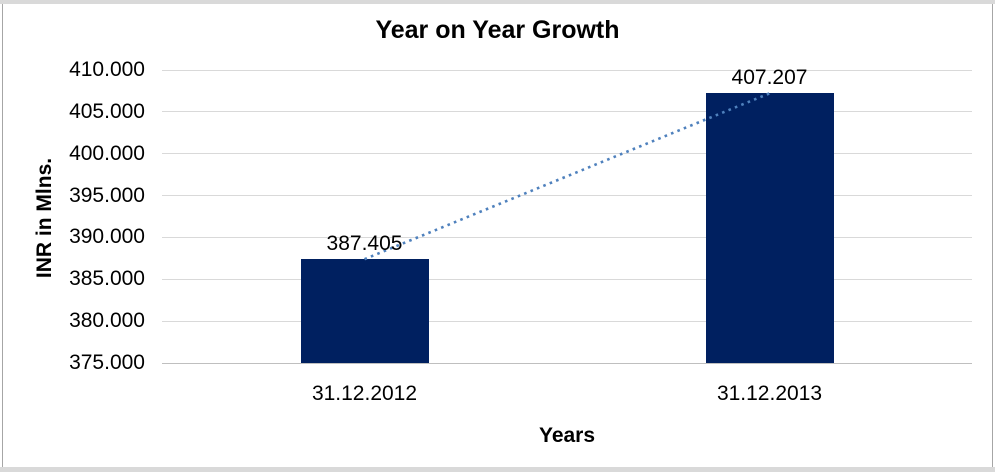  I want to click on x-tick-label: 31.12.2013, so click(769, 393).